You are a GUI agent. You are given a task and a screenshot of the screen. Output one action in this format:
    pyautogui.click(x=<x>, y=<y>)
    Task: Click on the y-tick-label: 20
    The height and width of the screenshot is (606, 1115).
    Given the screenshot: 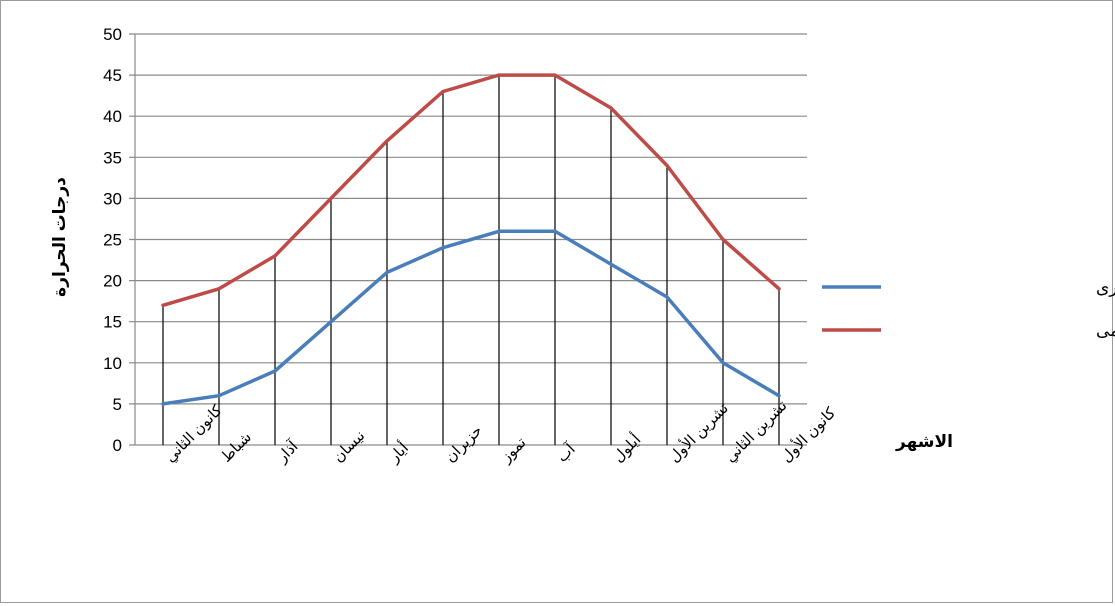 What is the action you would take?
    pyautogui.click(x=112, y=281)
    